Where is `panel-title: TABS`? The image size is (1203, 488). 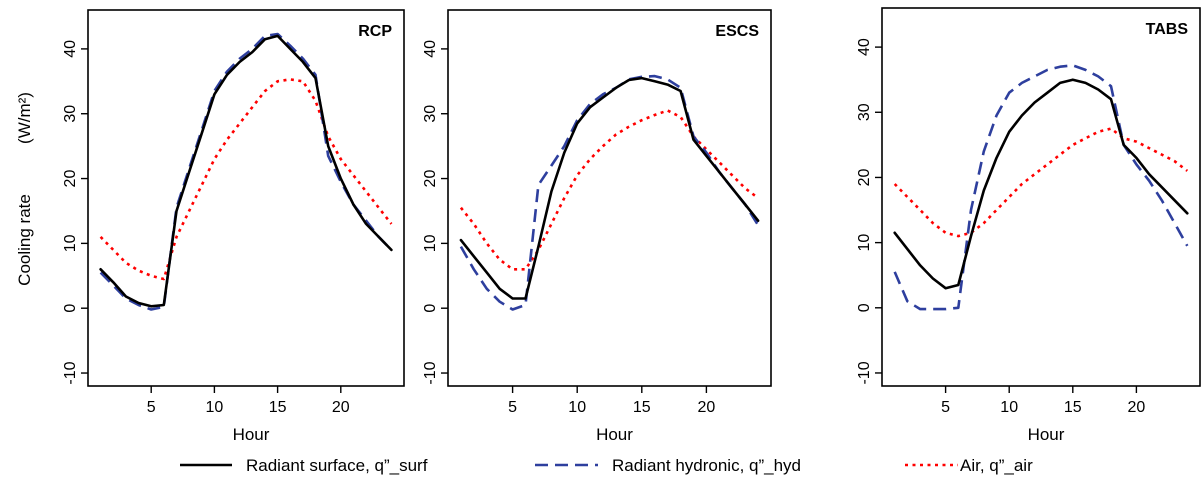
panel-title: TABS is located at coordinates (1167, 29).